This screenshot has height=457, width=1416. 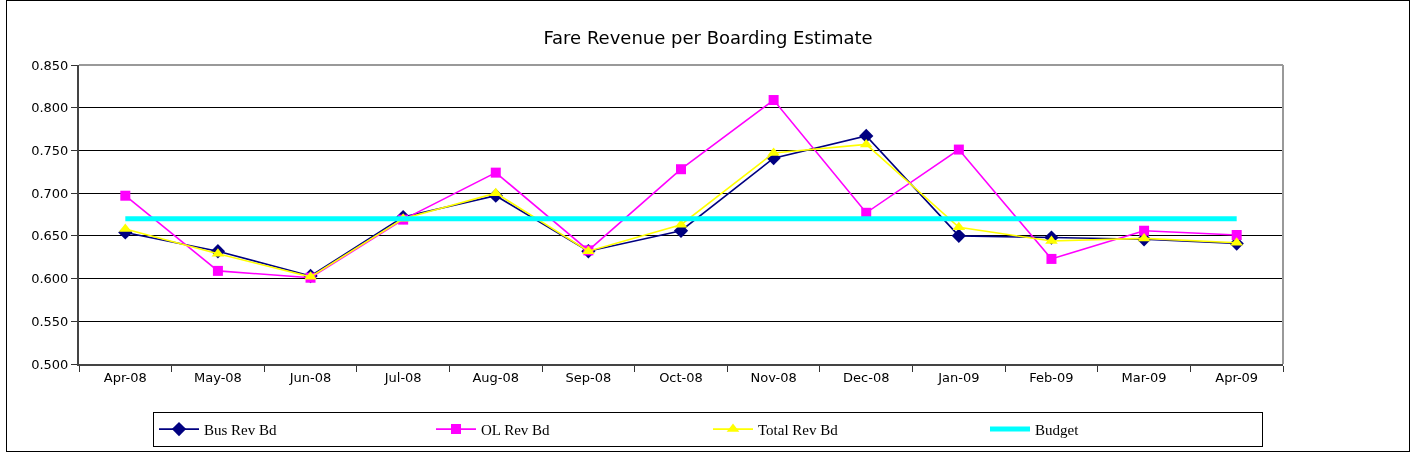 I want to click on x-tick-label: Apr-09, so click(x=1237, y=377).